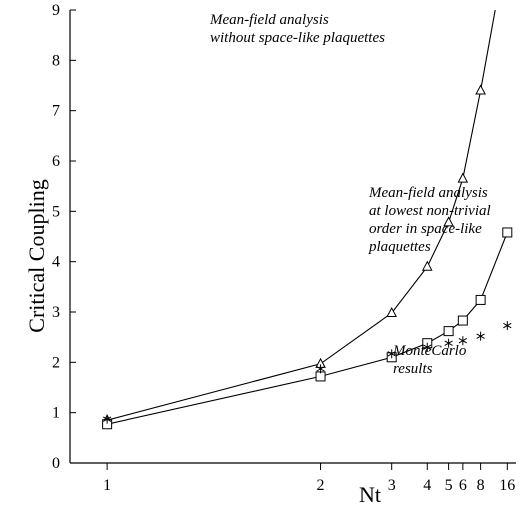 The height and width of the screenshot is (508, 532). I want to click on x-tick-label: 2, so click(321, 485).